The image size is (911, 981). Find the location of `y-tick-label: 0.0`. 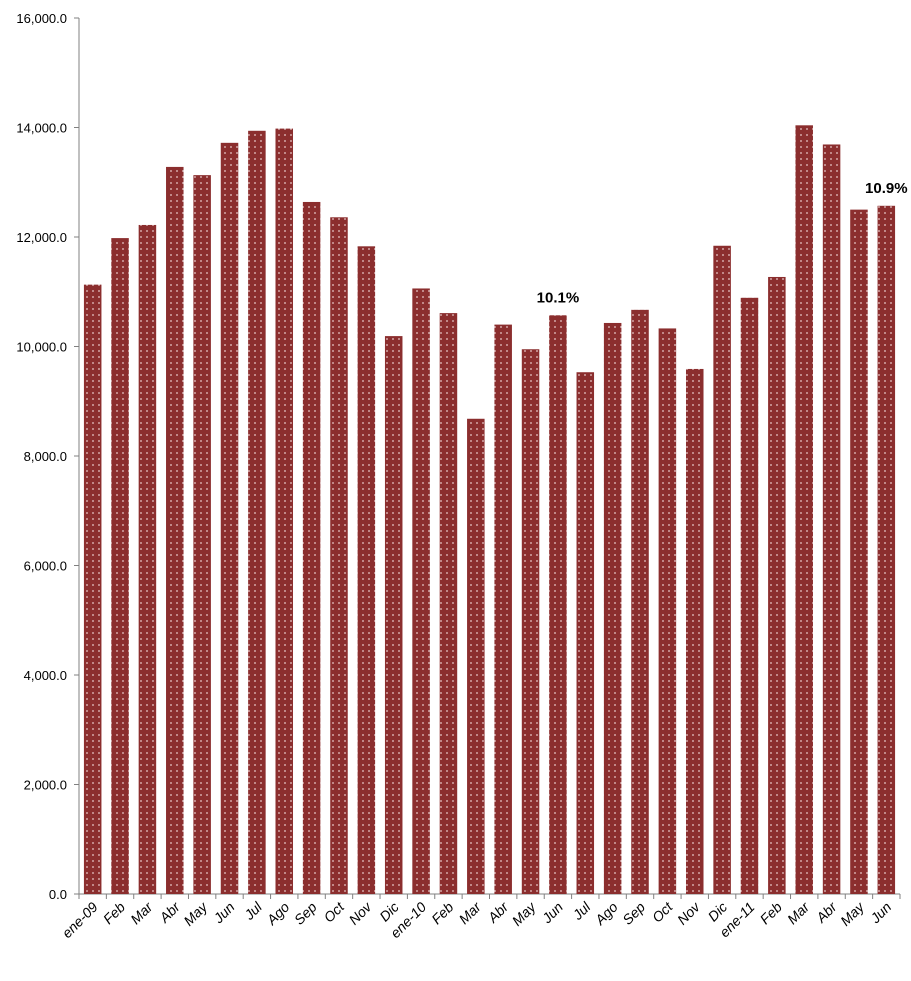

y-tick-label: 0.0 is located at coordinates (58, 894).